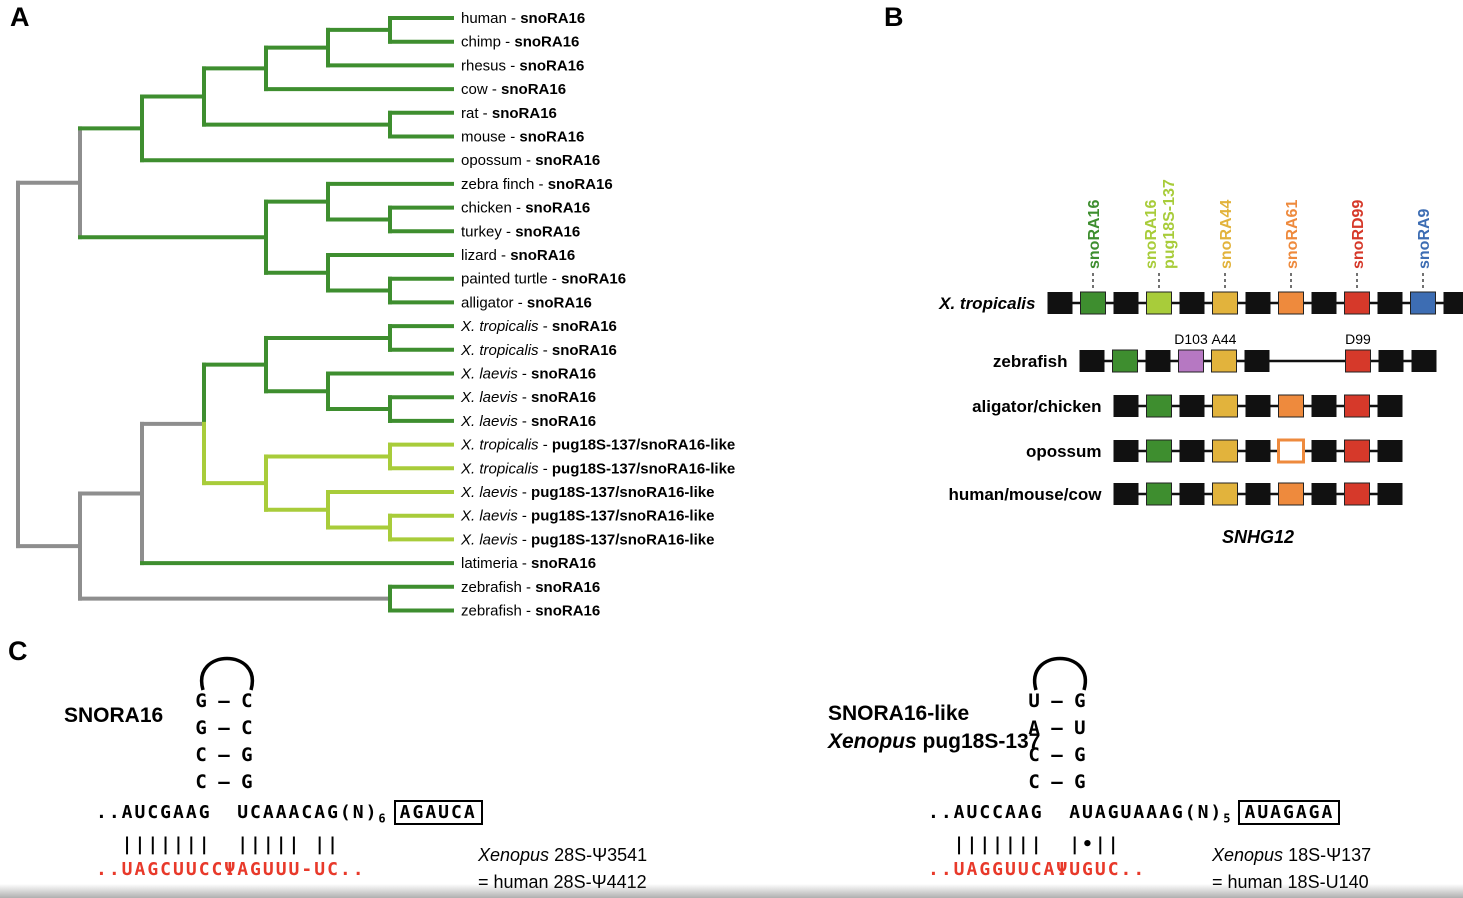 The height and width of the screenshot is (898, 1463). What do you see at coordinates (1258, 537) in the screenshot?
I see `host-gene-label: SNHG12` at bounding box center [1258, 537].